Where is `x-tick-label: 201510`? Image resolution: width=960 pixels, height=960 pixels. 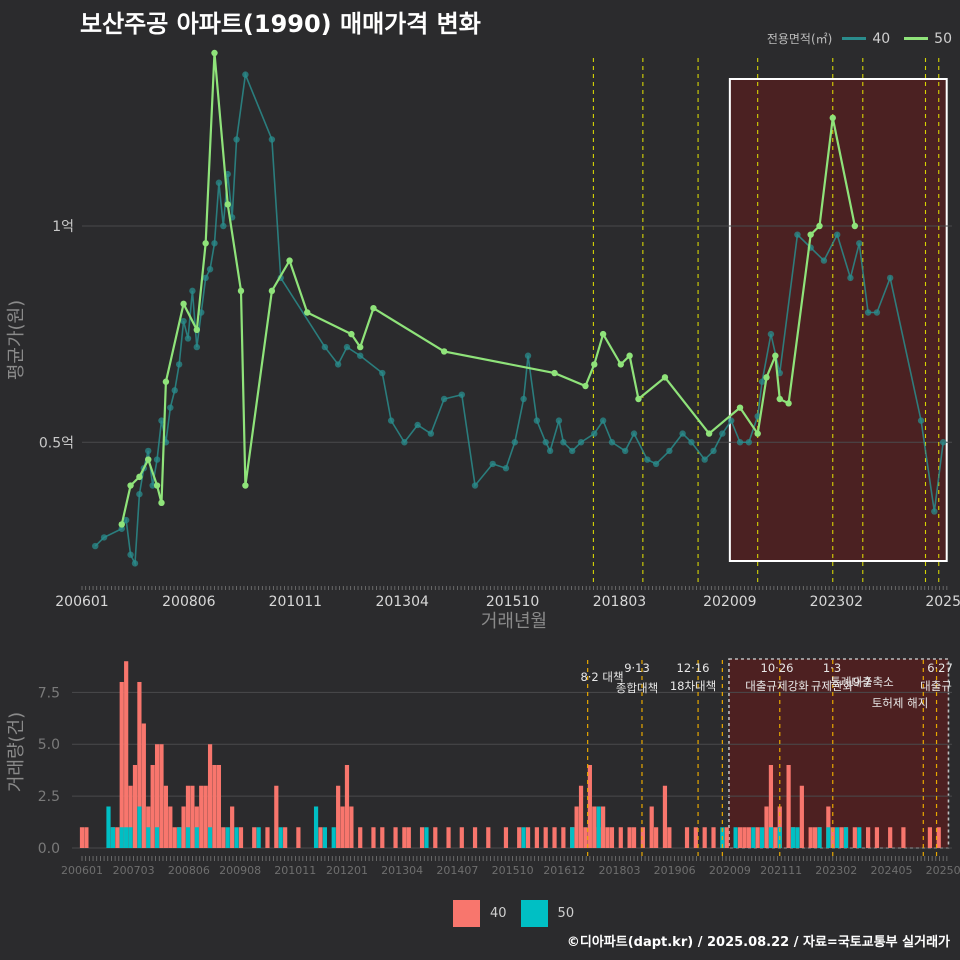 x-tick-label: 201510 is located at coordinates (512, 602).